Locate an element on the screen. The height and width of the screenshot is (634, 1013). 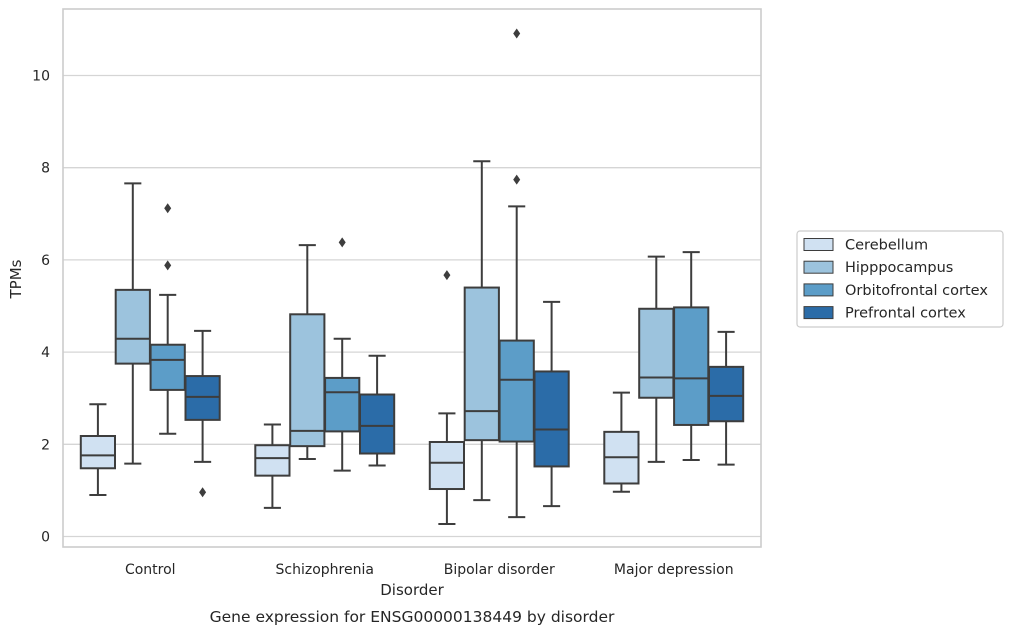
legend-frame is located at coordinates (900, 279).